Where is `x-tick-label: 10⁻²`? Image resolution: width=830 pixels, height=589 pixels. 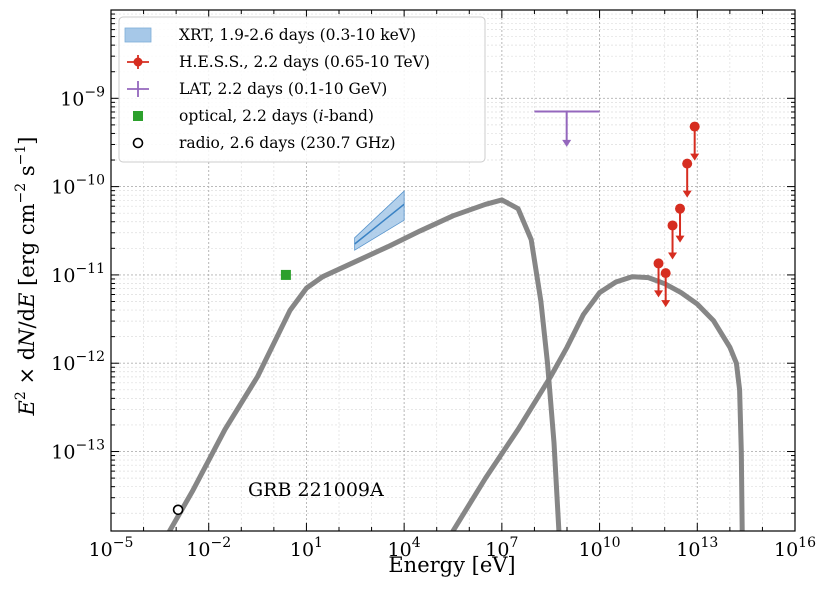 x-tick-label: 10⁻² is located at coordinates (208, 548).